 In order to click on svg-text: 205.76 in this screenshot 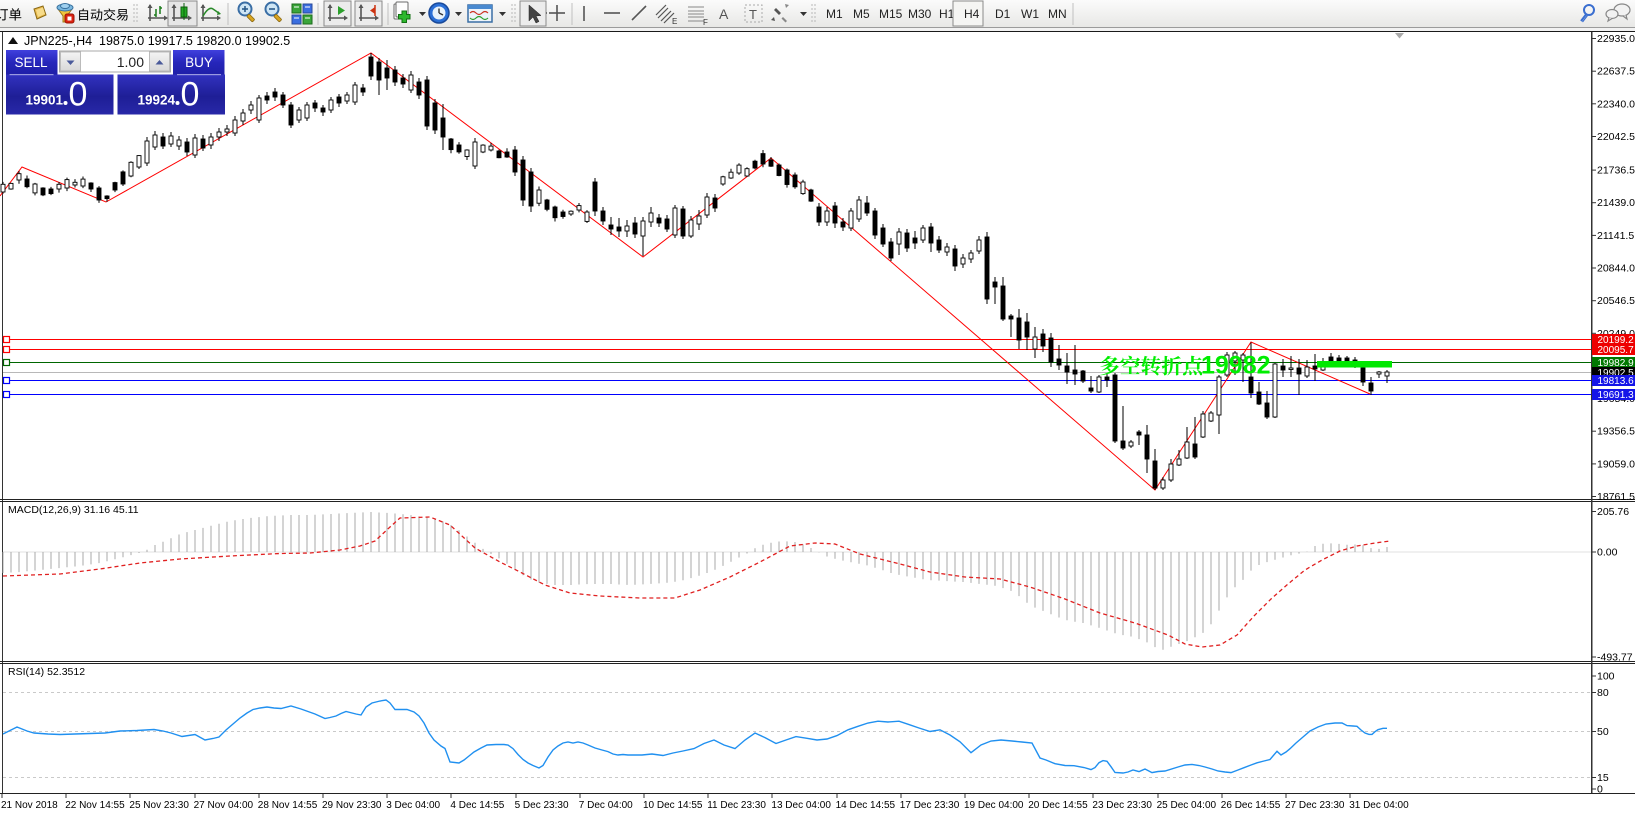, I will do `click(1613, 512)`.